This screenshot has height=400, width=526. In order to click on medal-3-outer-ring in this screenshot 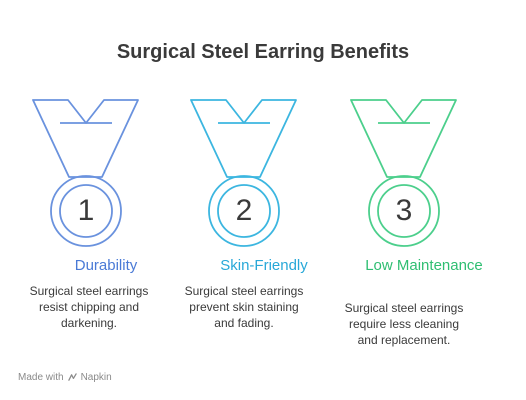, I will do `click(404, 211)`.